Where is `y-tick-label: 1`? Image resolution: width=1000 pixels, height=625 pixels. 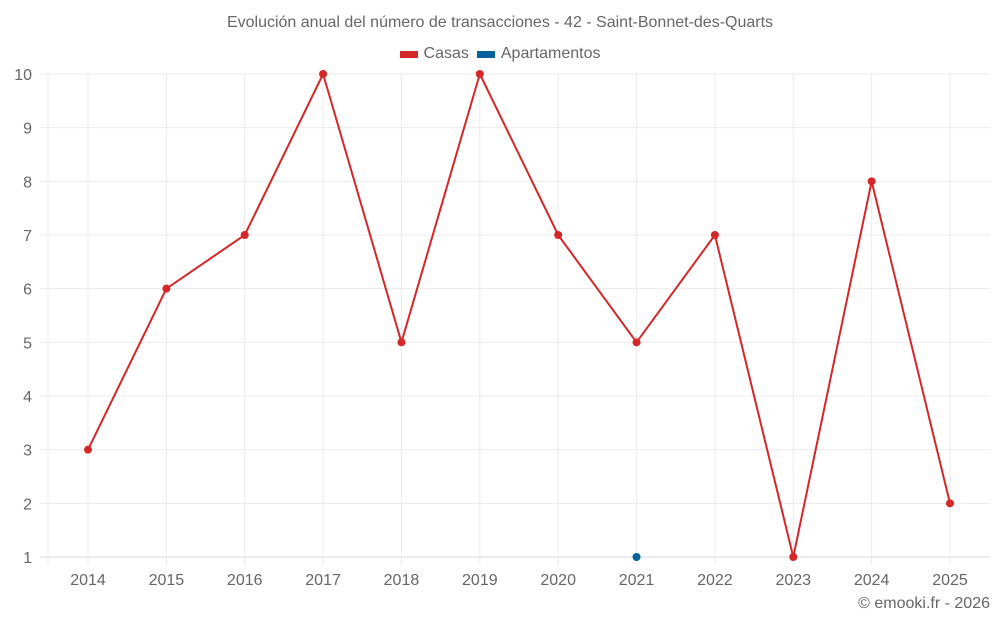 y-tick-label: 1 is located at coordinates (27, 558).